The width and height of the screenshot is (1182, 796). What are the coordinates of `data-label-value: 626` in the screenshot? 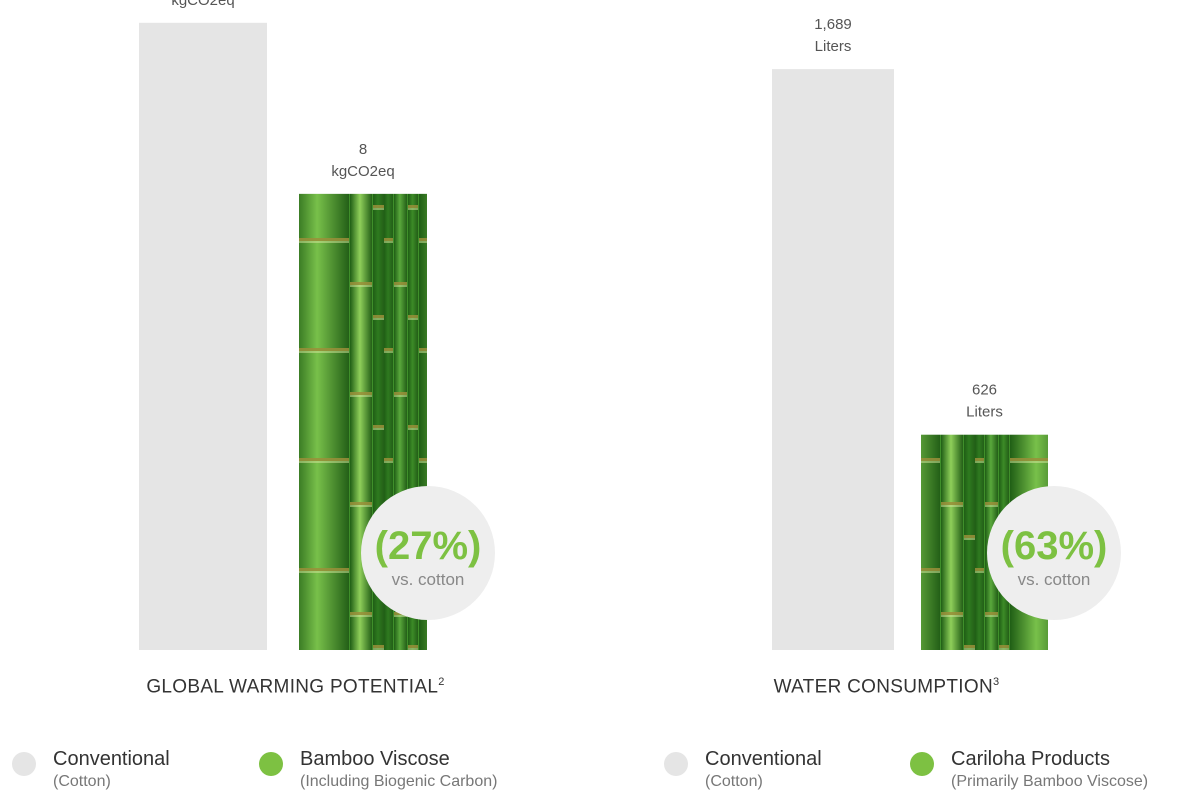 It's located at (984, 390).